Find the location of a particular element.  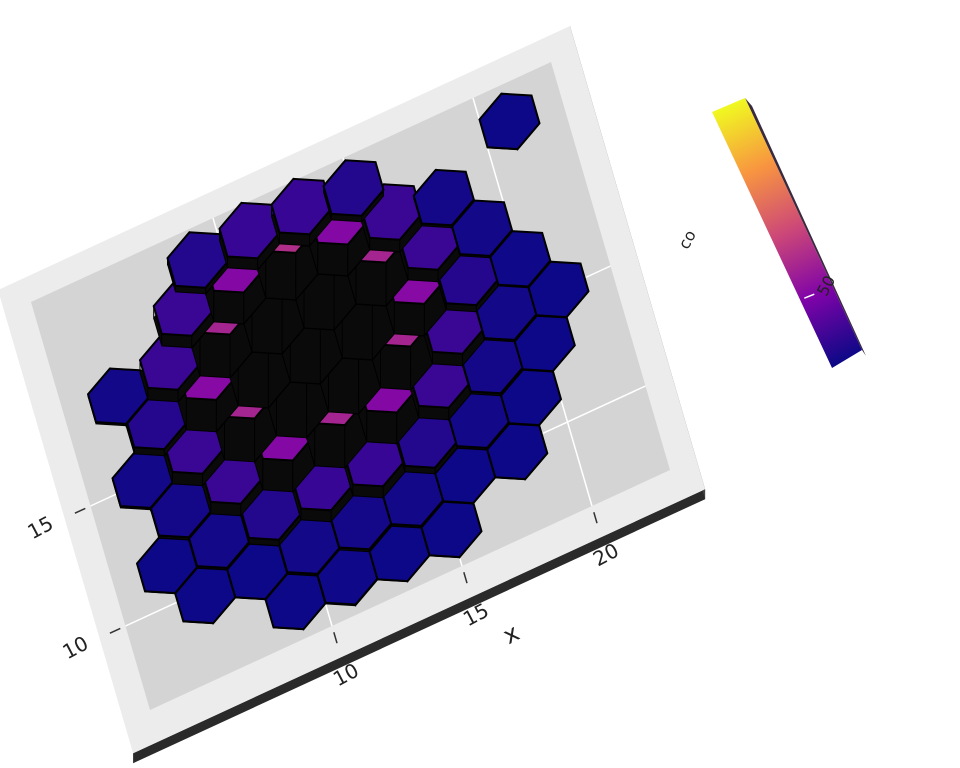

x-axis-label: x is located at coordinates (511, 634).